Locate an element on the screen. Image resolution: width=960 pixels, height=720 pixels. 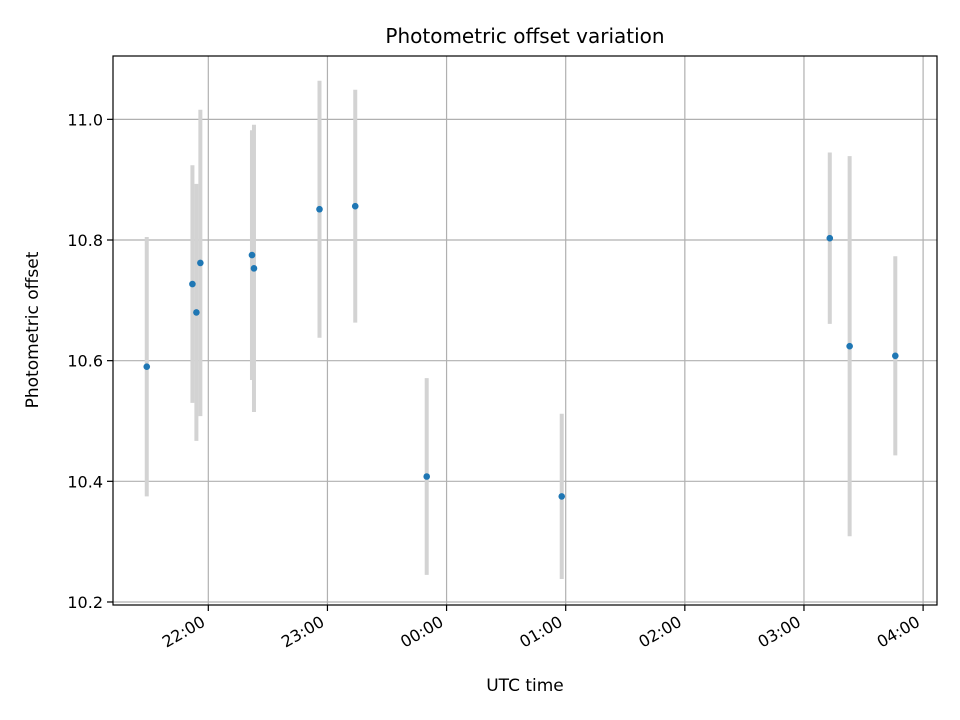
y-axis-ticks: 10.2 10.4 10.6 10.8 11.0 is located at coordinates (90, 361).